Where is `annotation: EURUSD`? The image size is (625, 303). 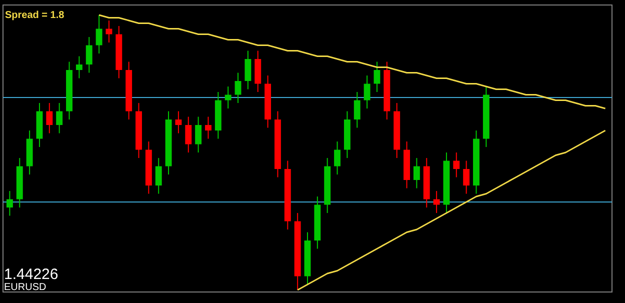
annotation: EURUSD is located at coordinates (25, 287).